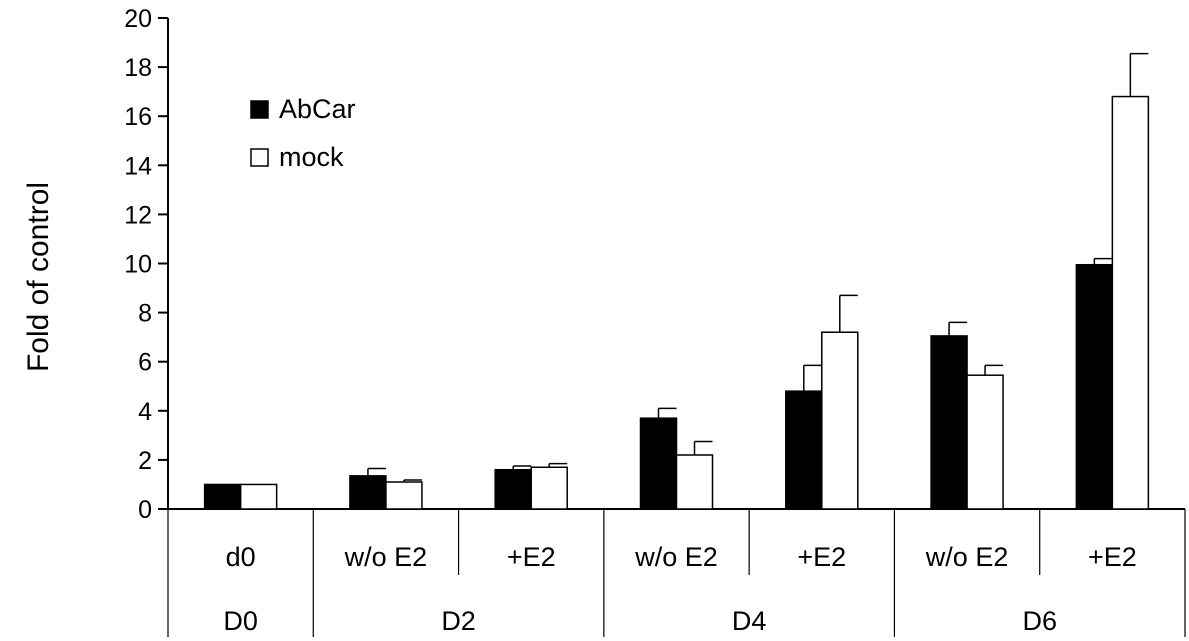 The image size is (1189, 641). I want to click on y-tick-label: 12, so click(138, 215).